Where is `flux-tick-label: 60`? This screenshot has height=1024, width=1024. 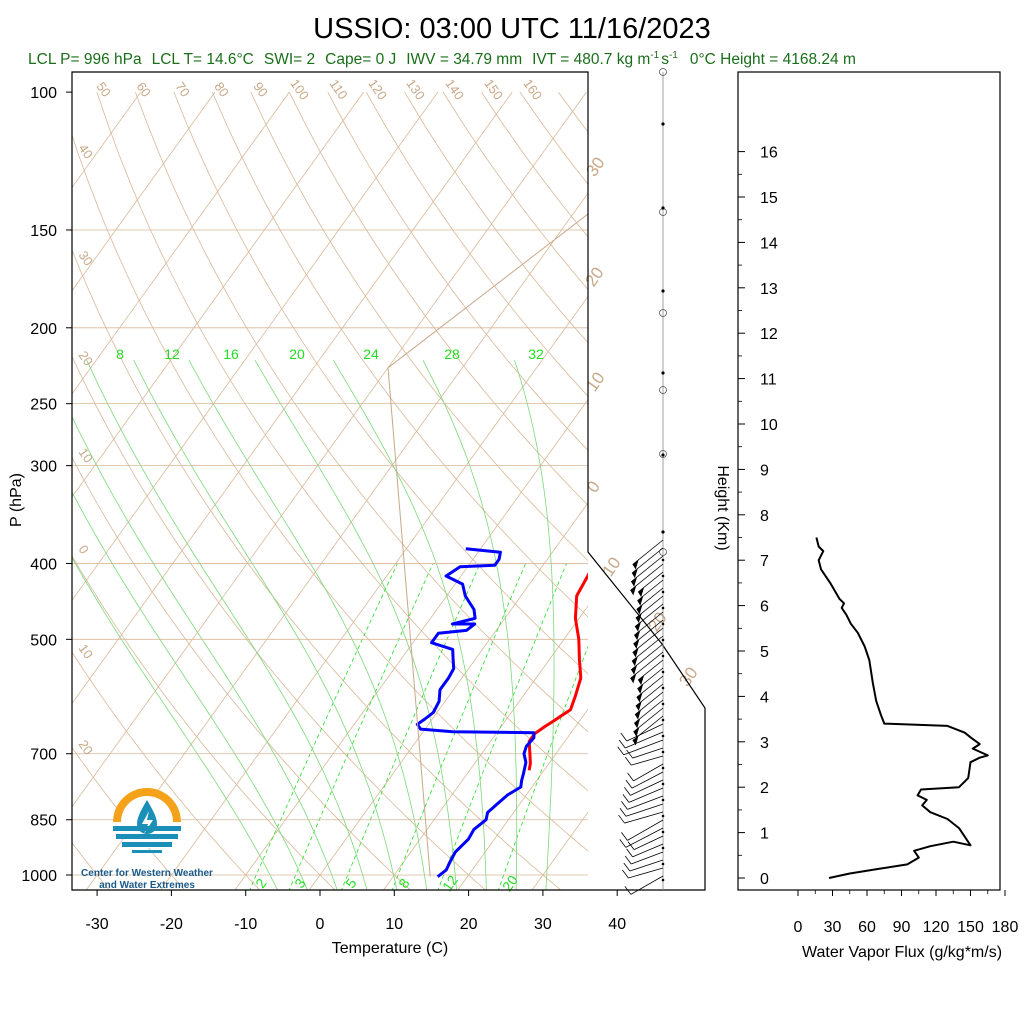
flux-tick-label: 60 is located at coordinates (867, 927).